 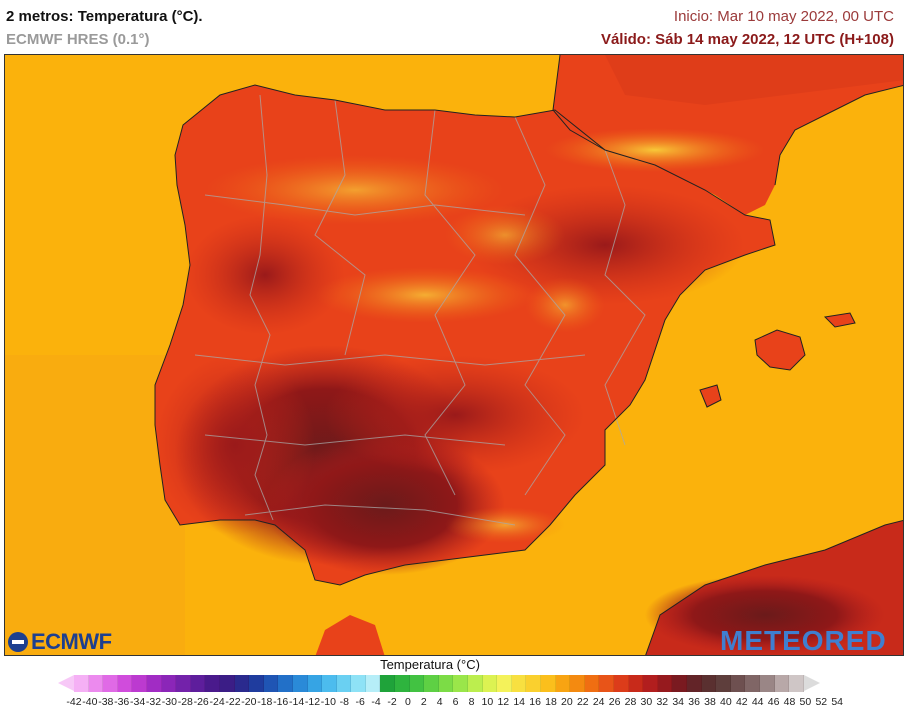 I want to click on color-legend-bar, so click(x=439, y=683).